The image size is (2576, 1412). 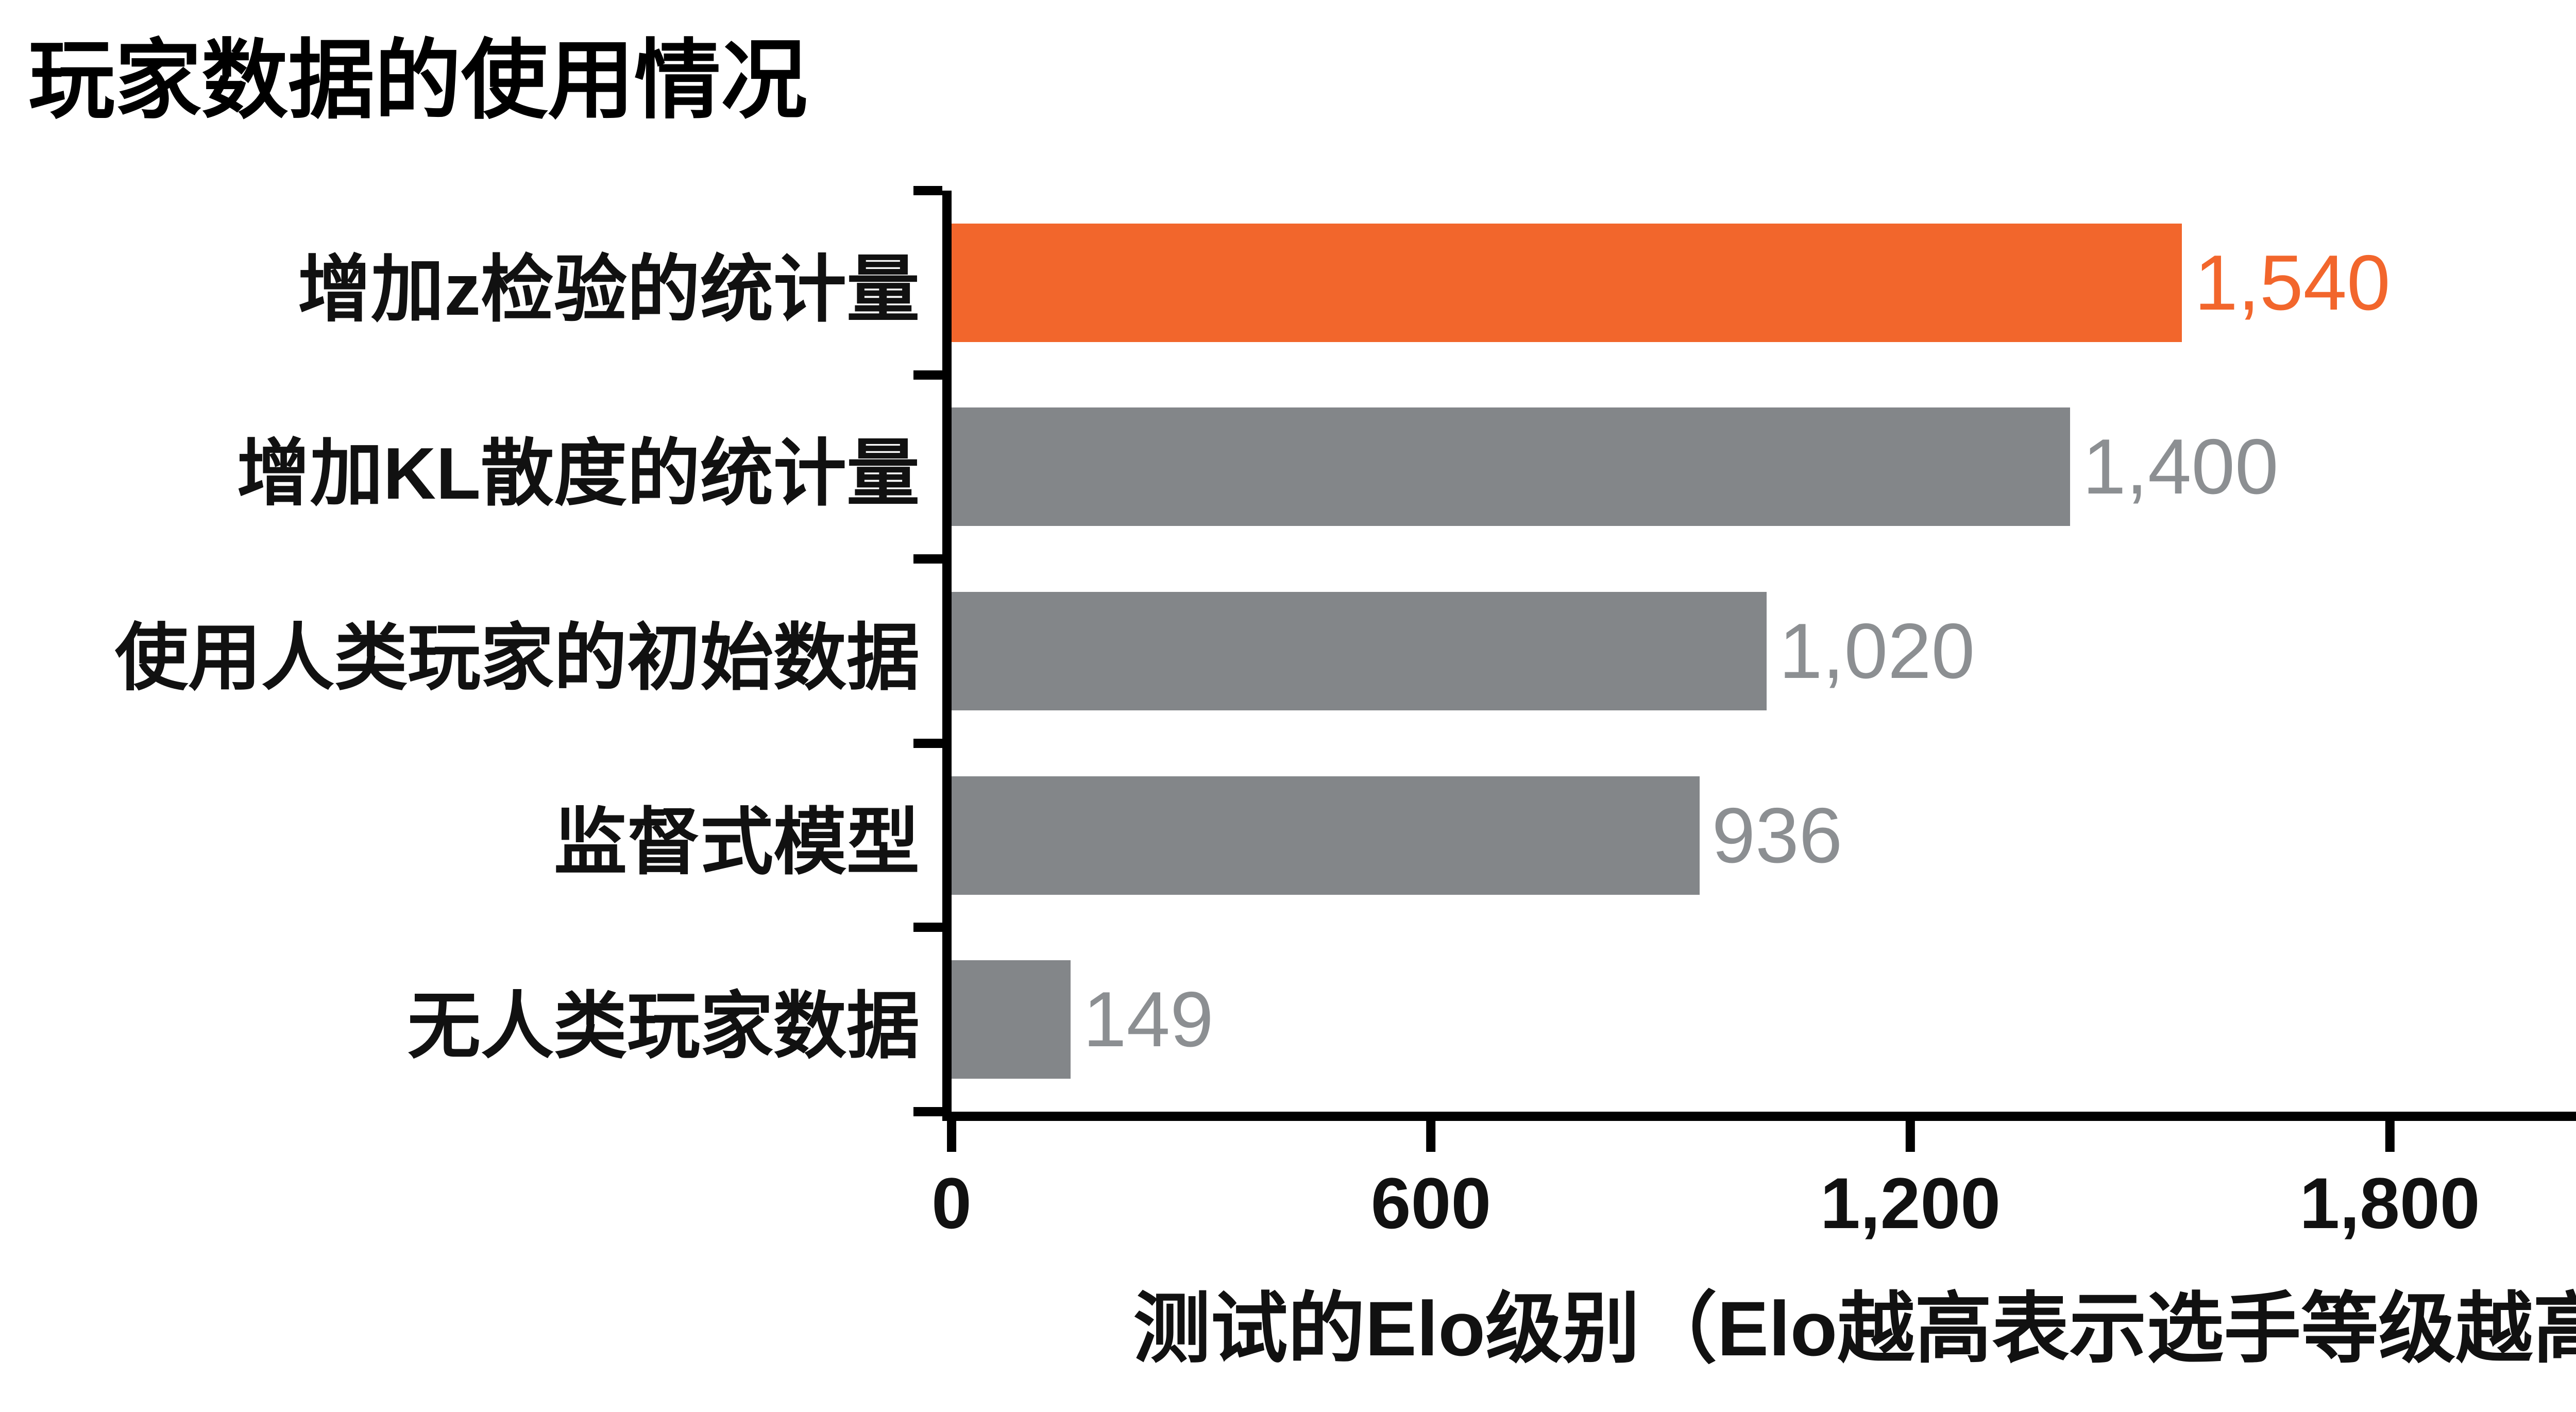 I want to click on x-tick-label: 0, so click(x=951, y=1203).